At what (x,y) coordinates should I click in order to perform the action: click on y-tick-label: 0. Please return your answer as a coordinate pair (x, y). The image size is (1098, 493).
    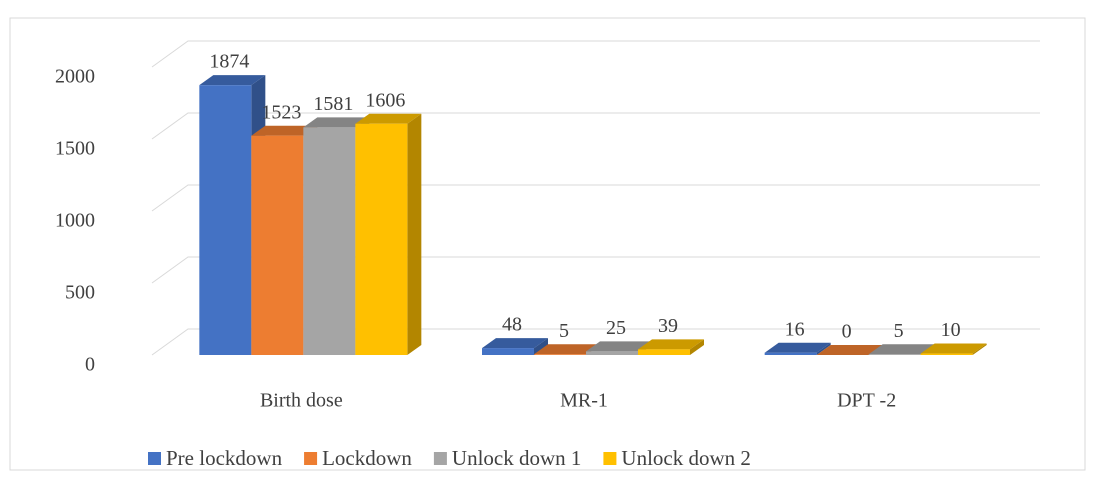
    Looking at the image, I should click on (90, 365).